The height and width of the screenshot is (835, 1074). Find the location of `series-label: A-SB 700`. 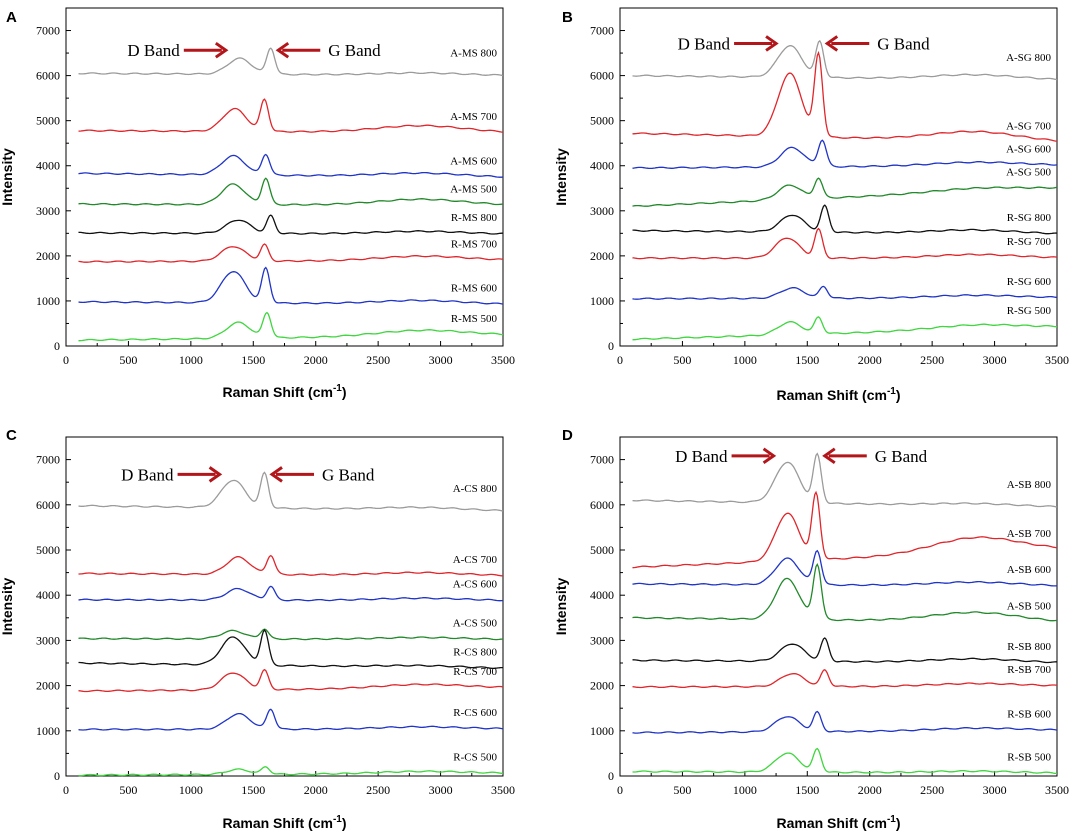

series-label: A-SB 700 is located at coordinates (1029, 534).